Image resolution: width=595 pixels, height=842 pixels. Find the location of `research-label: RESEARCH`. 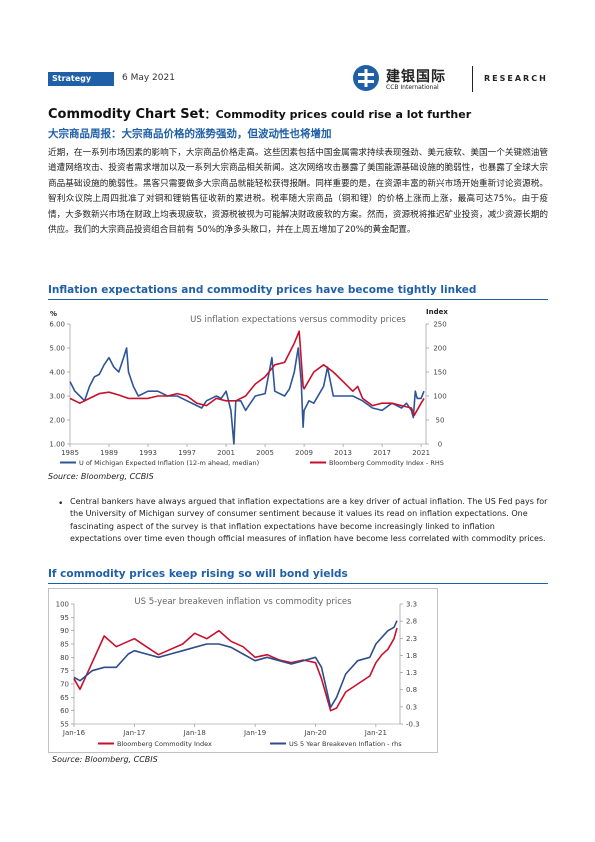

research-label: RESEARCH is located at coordinates (516, 78).